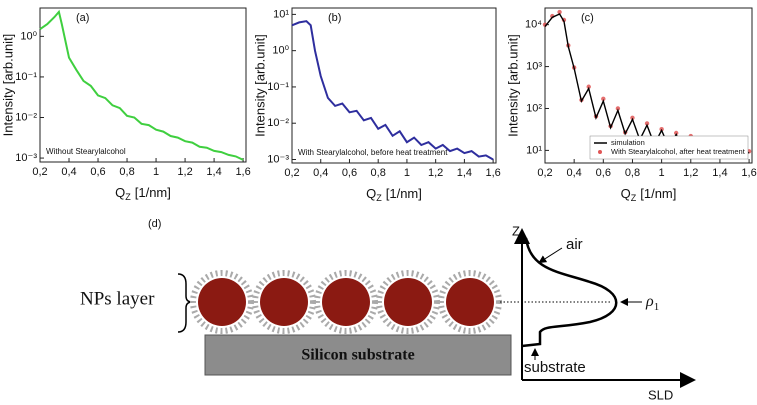  Describe the element at coordinates (657, 307) in the screenshot. I see `rho-subscript: 1` at that location.